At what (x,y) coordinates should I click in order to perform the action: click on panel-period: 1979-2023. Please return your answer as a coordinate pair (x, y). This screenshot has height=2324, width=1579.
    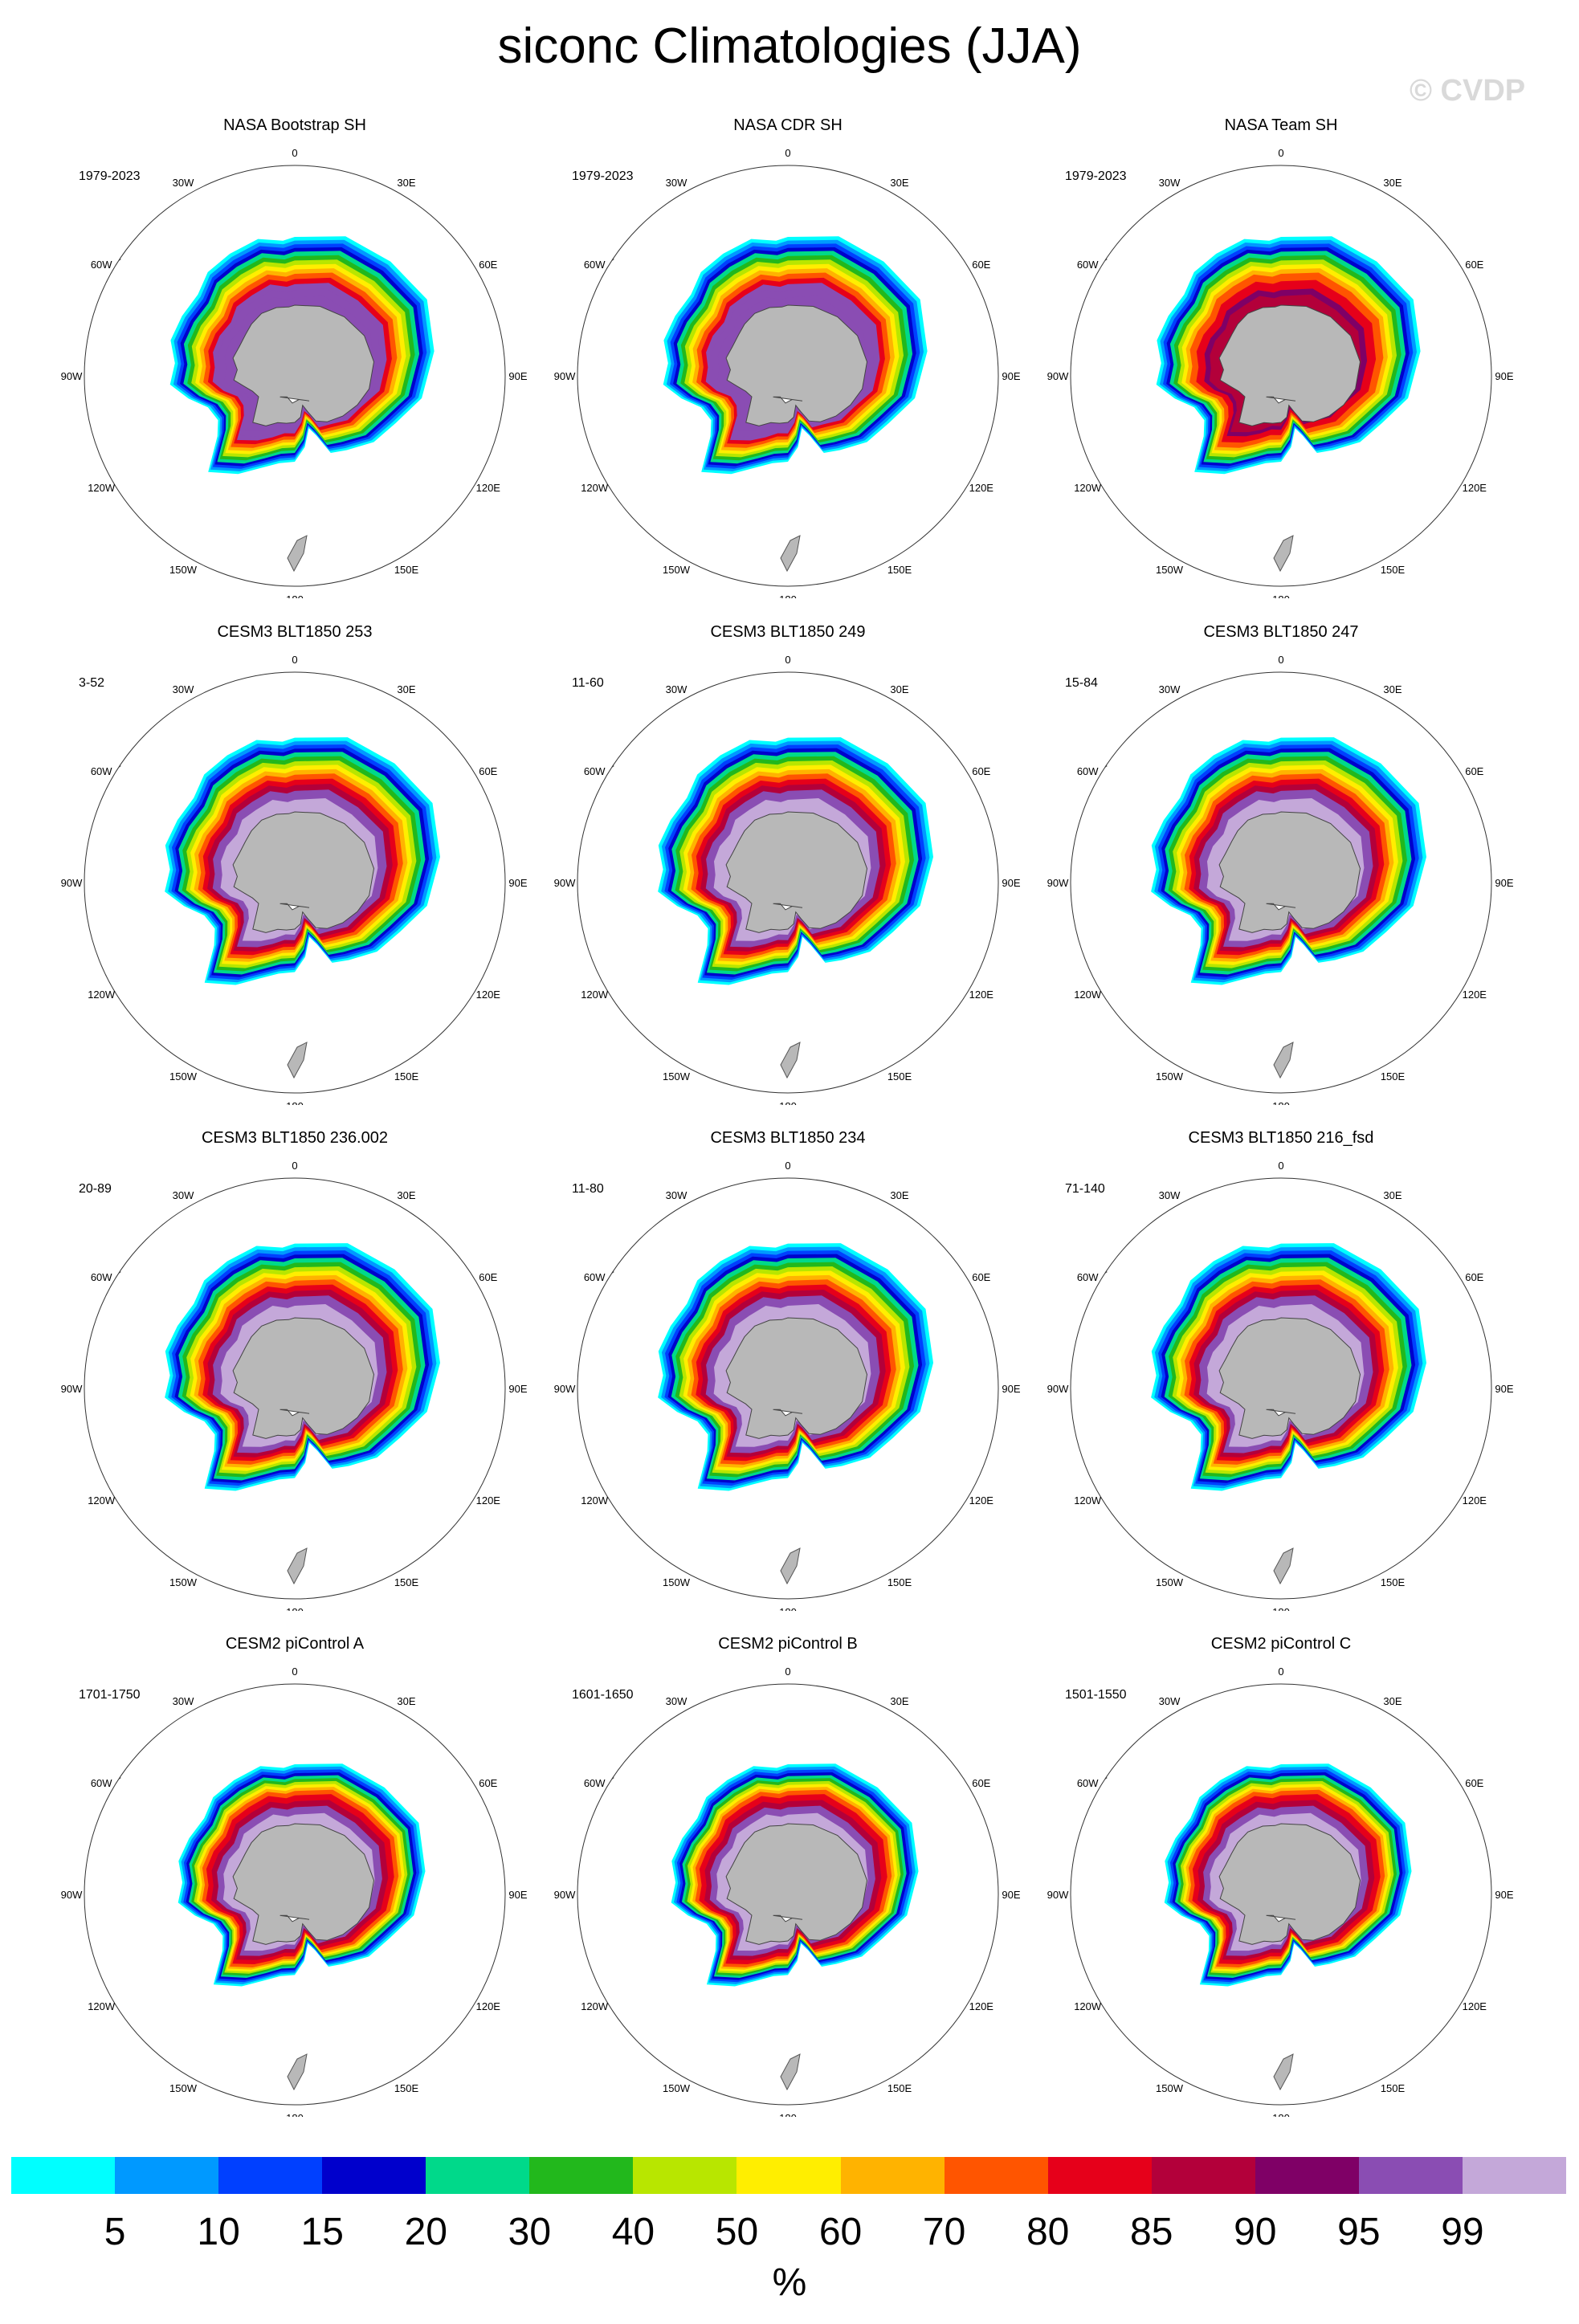
    Looking at the image, I should click on (110, 176).